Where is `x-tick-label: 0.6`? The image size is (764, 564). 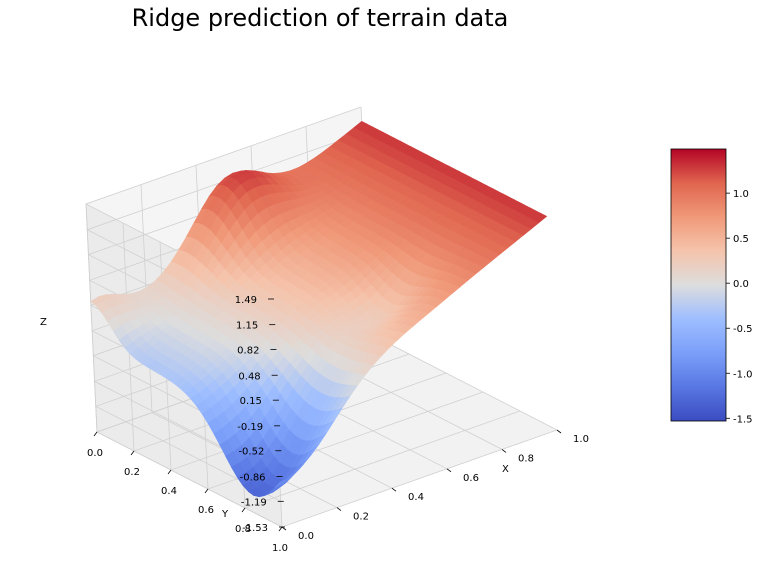
x-tick-label: 0.6 is located at coordinates (471, 478).